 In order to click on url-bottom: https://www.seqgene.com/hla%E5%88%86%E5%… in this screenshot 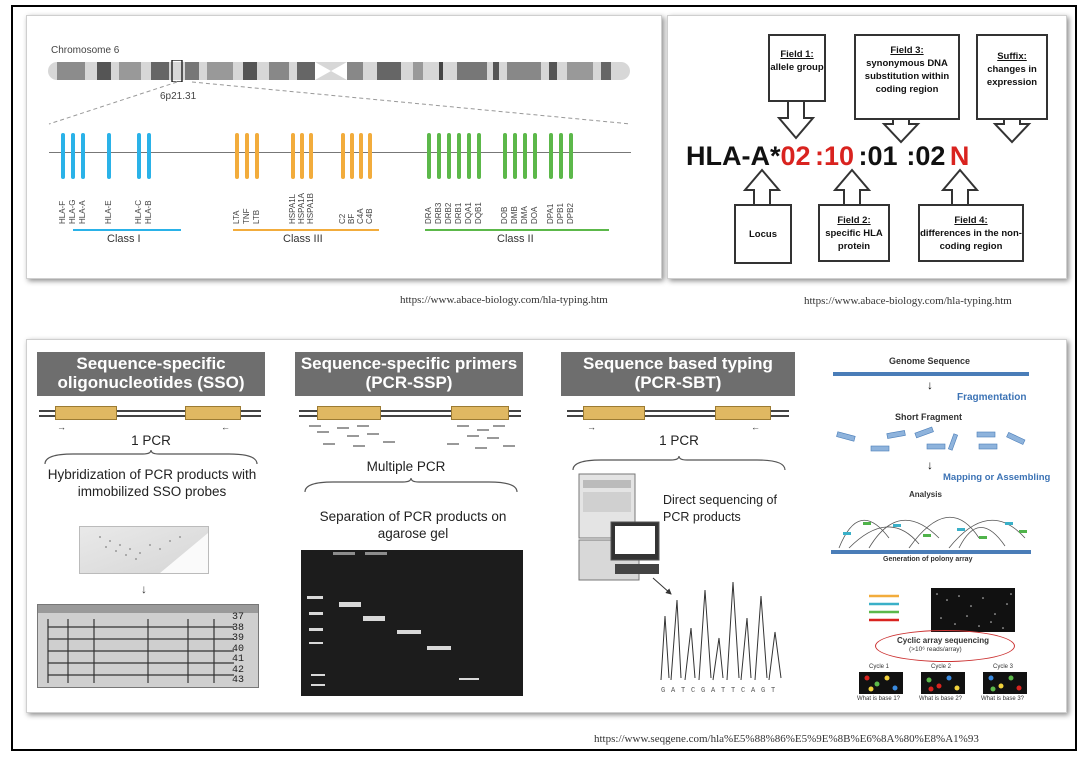, I will do `click(786, 739)`.